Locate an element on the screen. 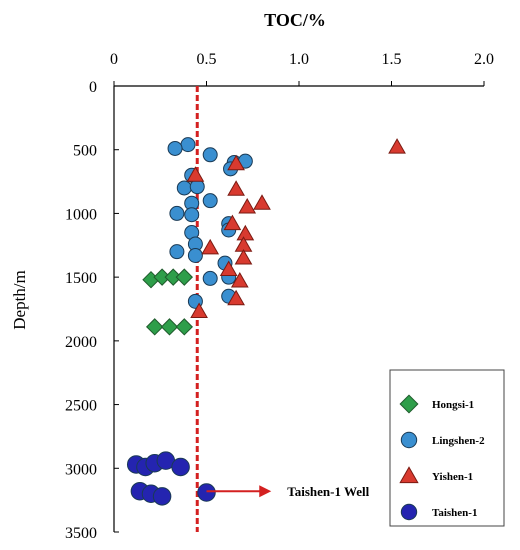 The height and width of the screenshot is (550, 520). y-tick-label: 3500 is located at coordinates (81, 533).